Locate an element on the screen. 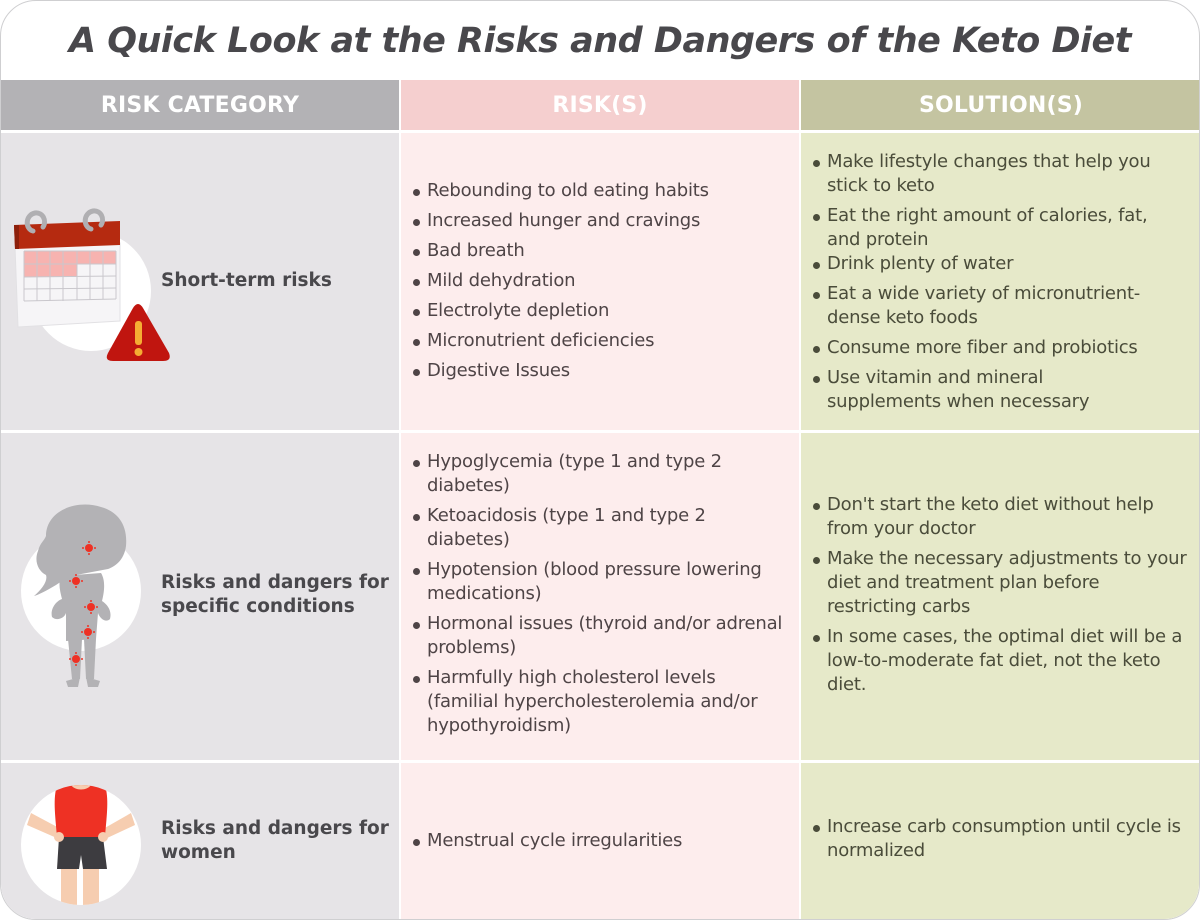 Image resolution: width=1200 pixels, height=920 pixels. risks-cell-women: Menstrual cycle irregularities is located at coordinates (600, 841).